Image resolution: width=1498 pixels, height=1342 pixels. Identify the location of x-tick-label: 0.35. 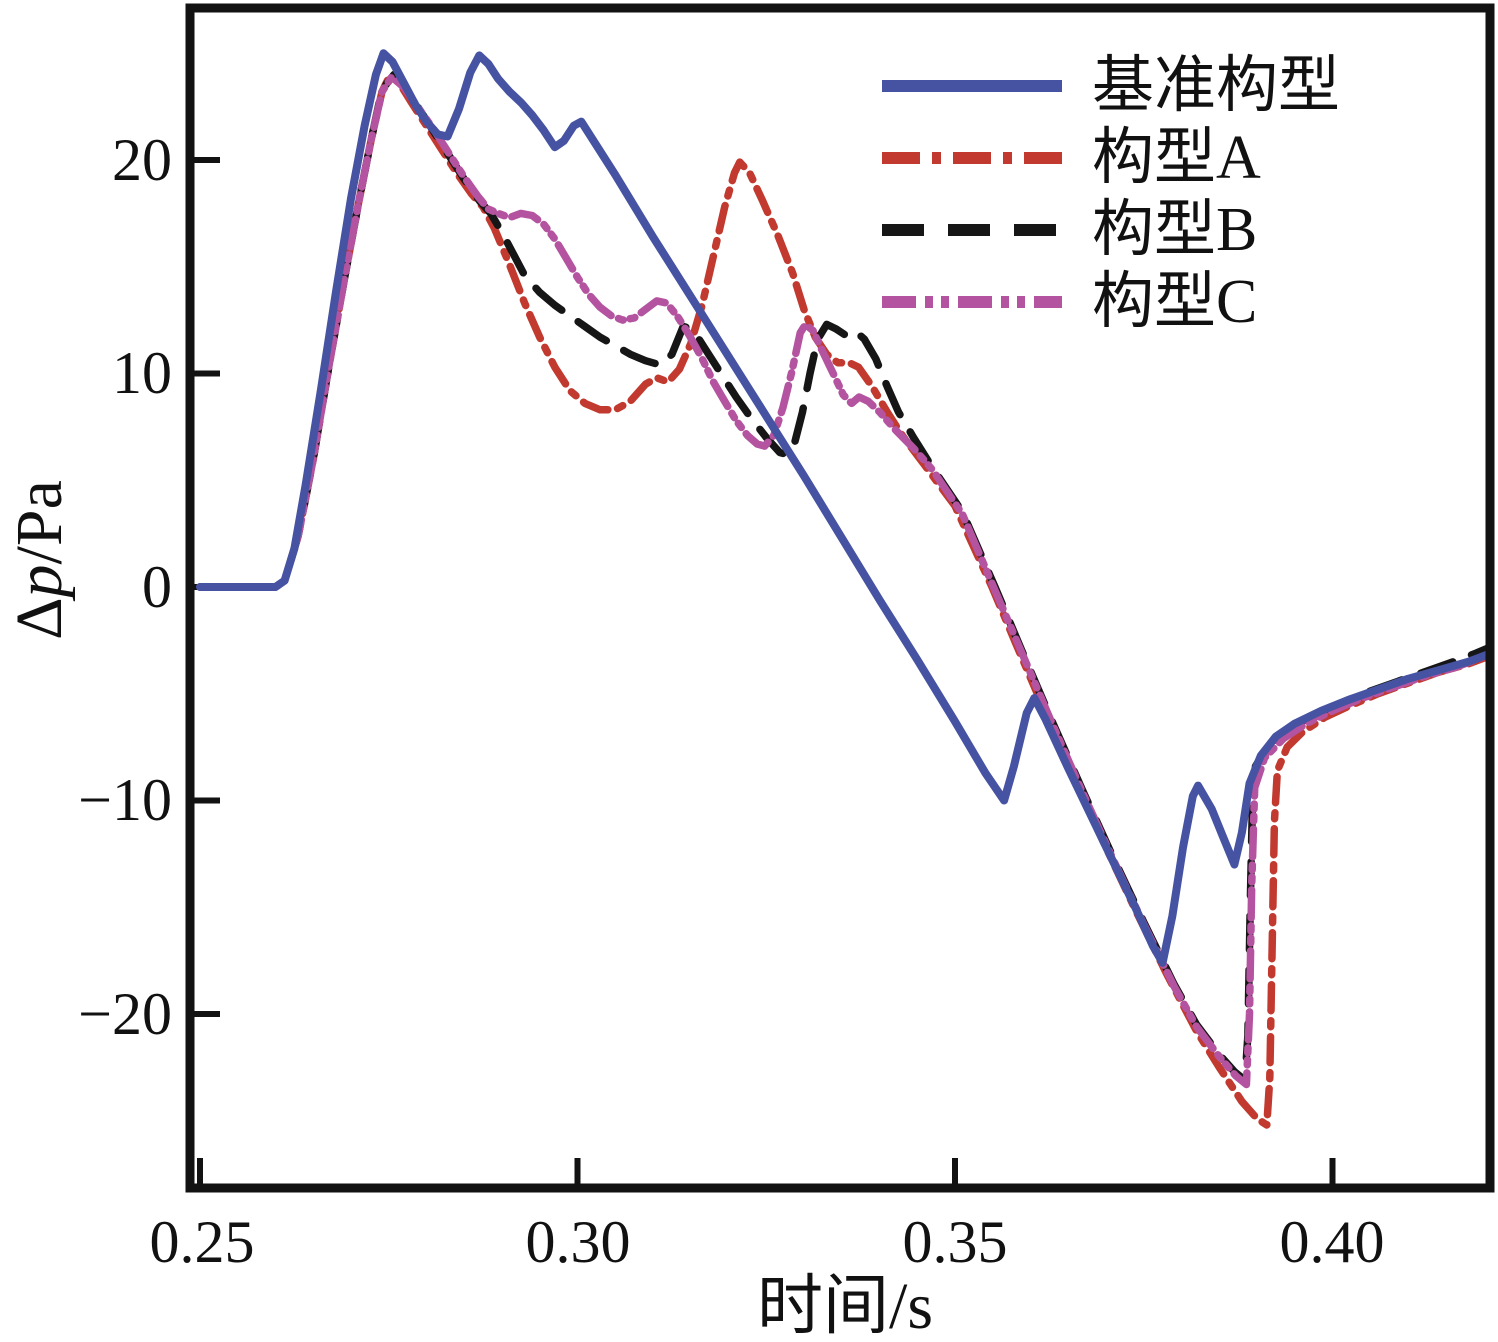
(955, 1242).